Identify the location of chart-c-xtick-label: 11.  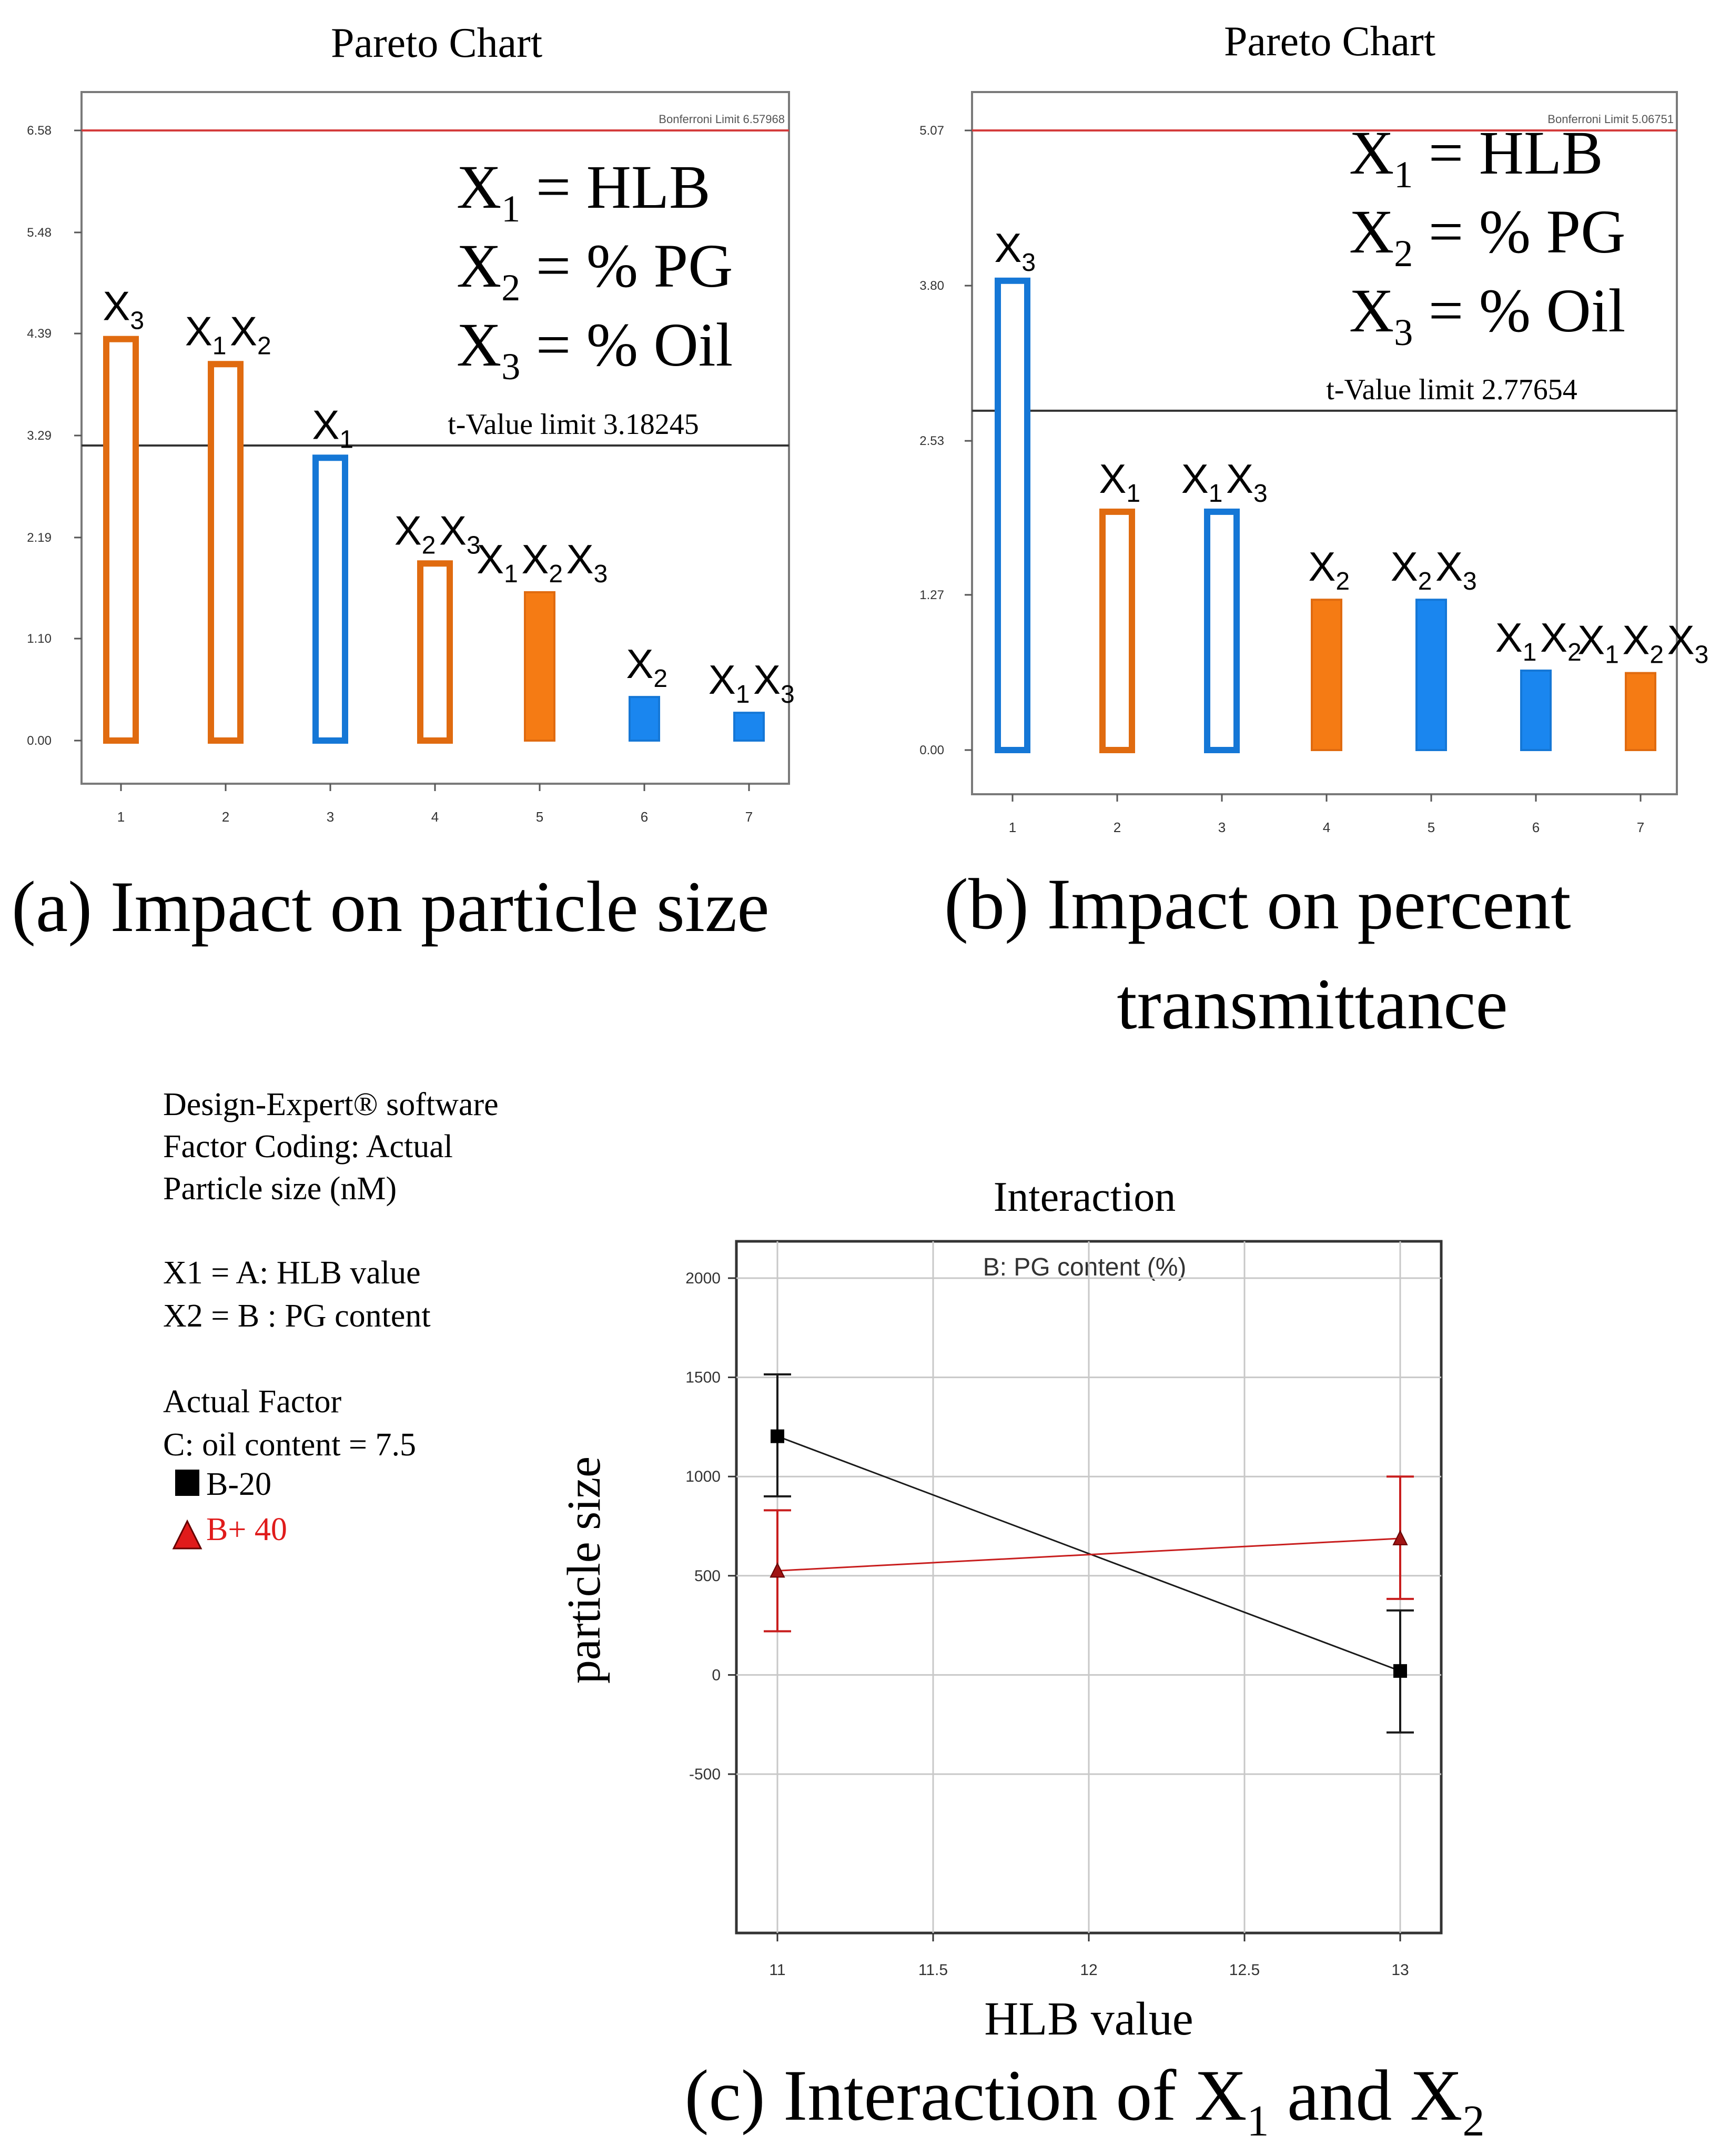
(777, 1970).